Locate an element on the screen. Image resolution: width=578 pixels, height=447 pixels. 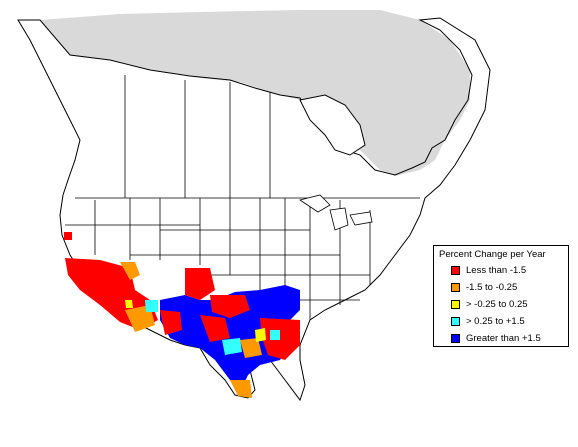
legend-item: Greater than +1.5 is located at coordinates (496, 338).